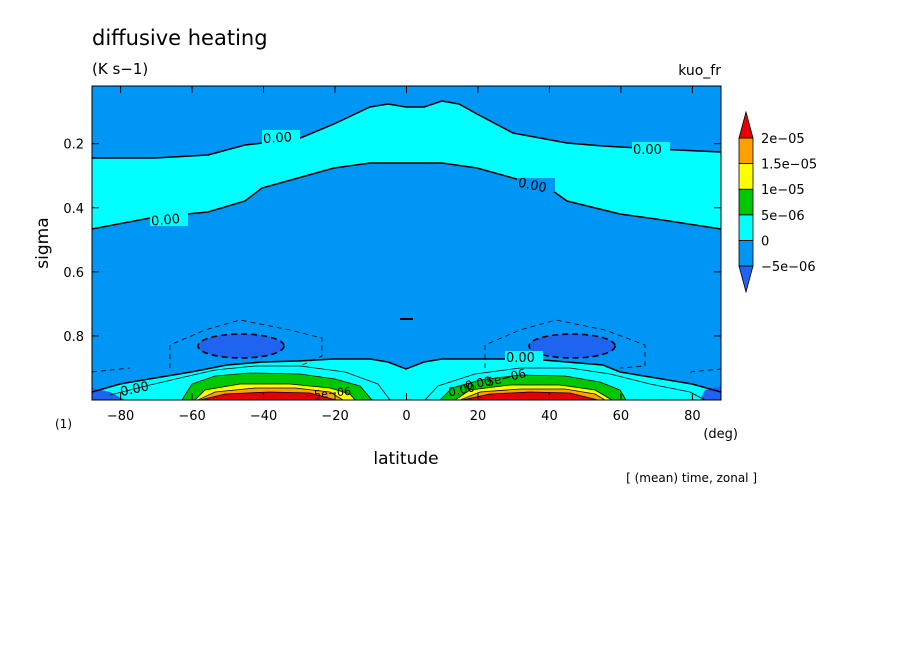  I want to click on colorbar-label: 1.5e−05, so click(789, 165).